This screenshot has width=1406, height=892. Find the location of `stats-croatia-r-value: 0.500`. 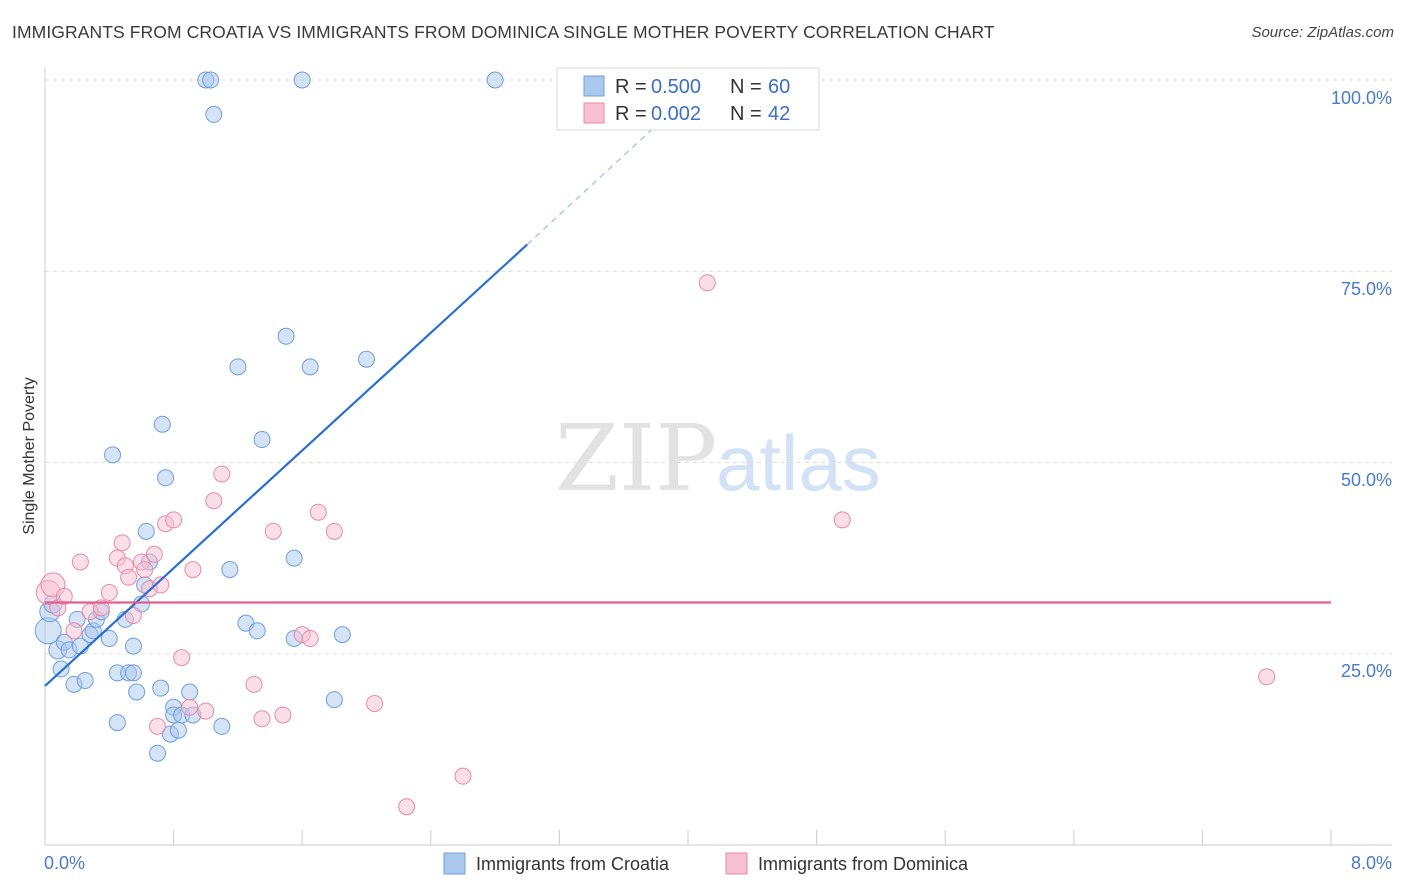

stats-croatia-r-value: 0.500 is located at coordinates (676, 87).